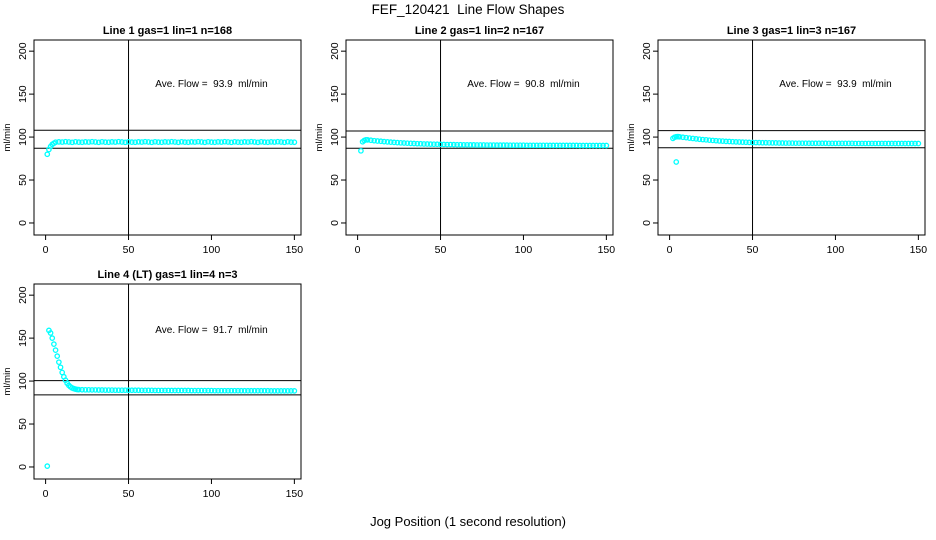 The image size is (936, 540). I want to click on subplot-title: Line 4 (LT) gas=1 lin=4 n=3, so click(167, 275).